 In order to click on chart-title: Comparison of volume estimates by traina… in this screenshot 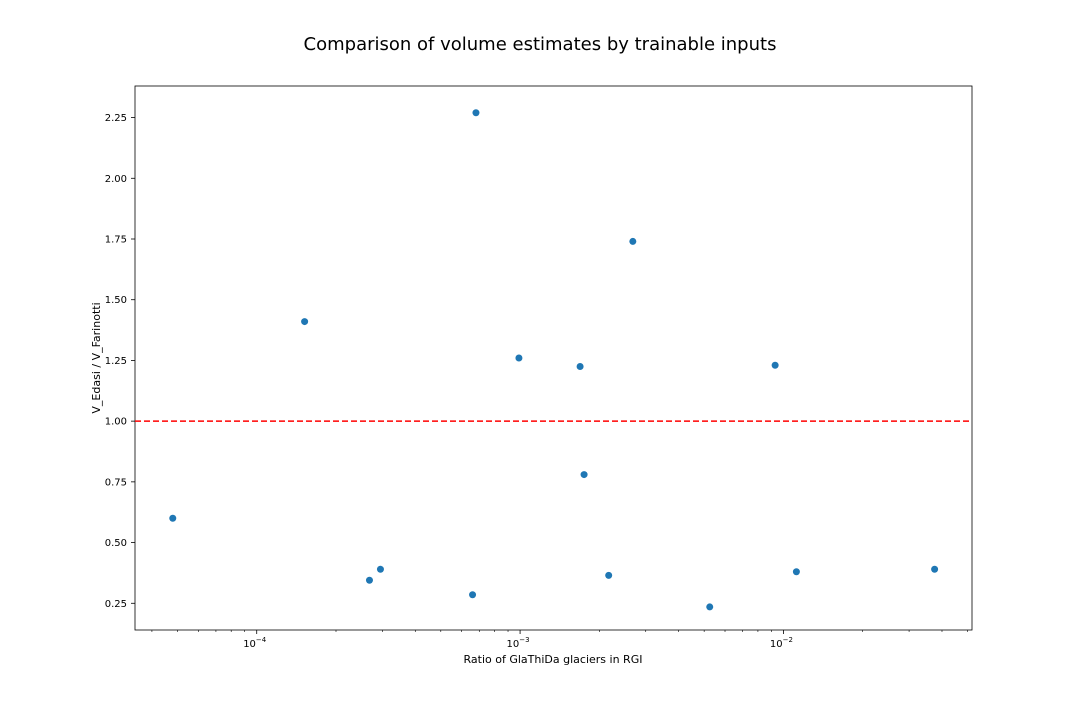, I will do `click(540, 44)`.